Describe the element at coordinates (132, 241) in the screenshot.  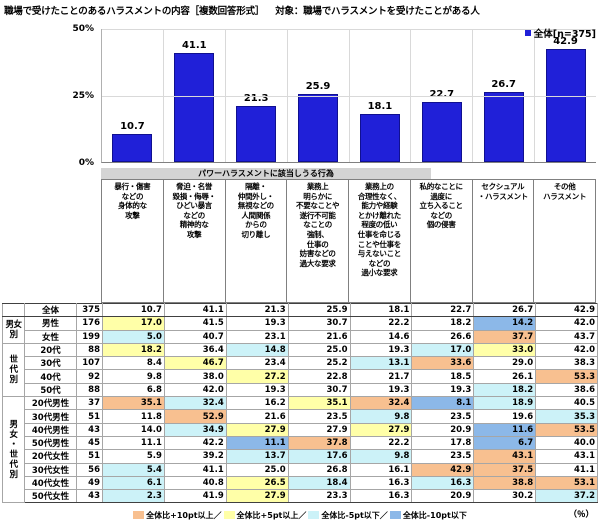
I see `category-header-0: 暴行・傷害 などの 身体的な 攻撃` at that location.